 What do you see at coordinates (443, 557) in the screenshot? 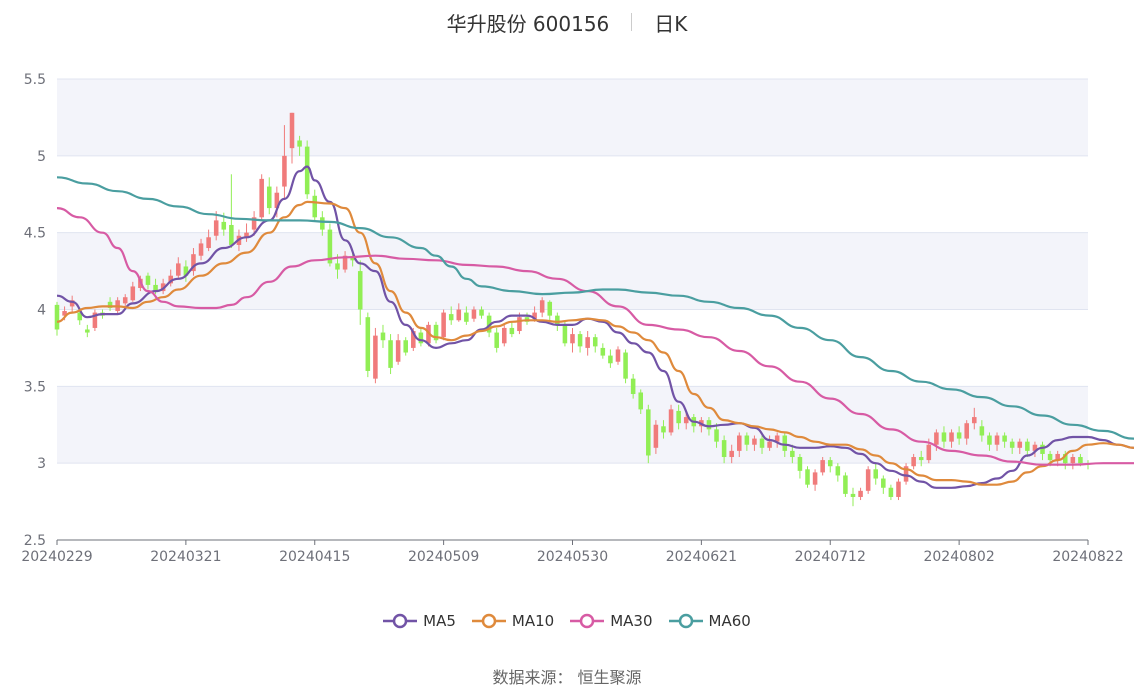
I see `x-tick-label: 20240509` at bounding box center [443, 557].